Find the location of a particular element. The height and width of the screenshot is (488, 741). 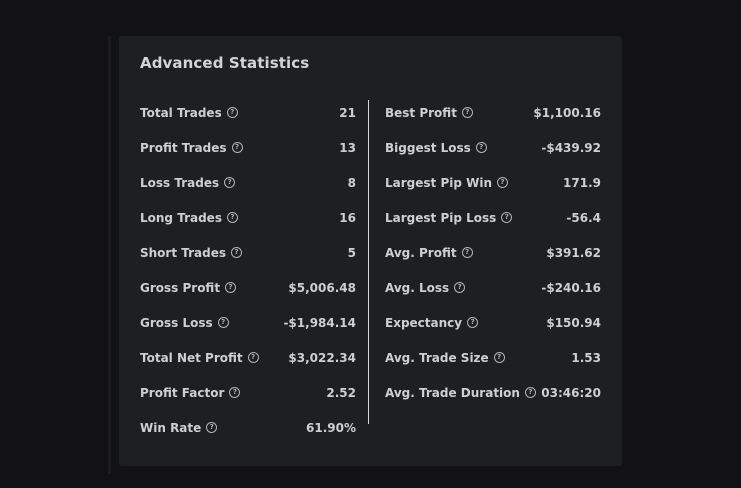

left-border-rule is located at coordinates (109, 255).